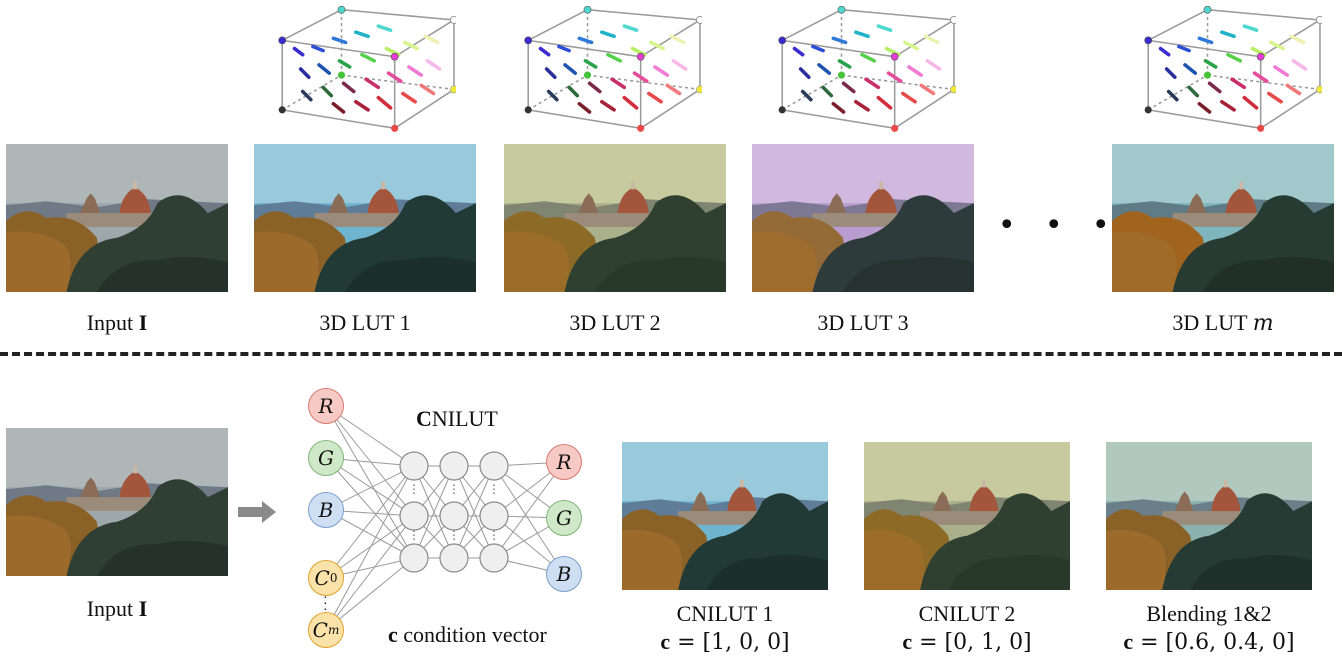 The height and width of the screenshot is (661, 1342). What do you see at coordinates (564, 462) in the screenshot?
I see `output-node-r: R` at bounding box center [564, 462].